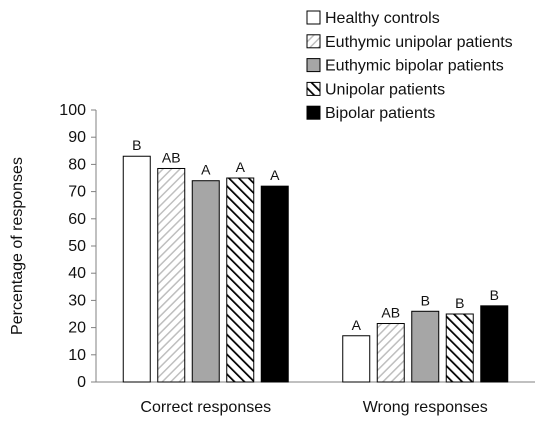 This screenshot has width=550, height=421. I want to click on y-tick-label: 0, so click(81, 382).